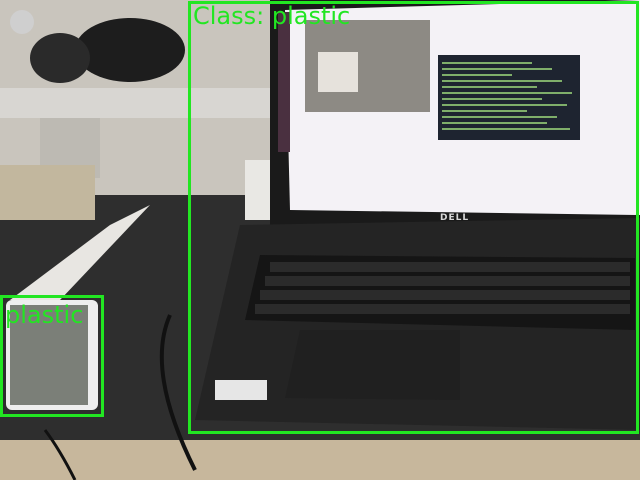 This screenshot has height=480, width=640. I want to click on detection-box-phone, so click(52, 356).